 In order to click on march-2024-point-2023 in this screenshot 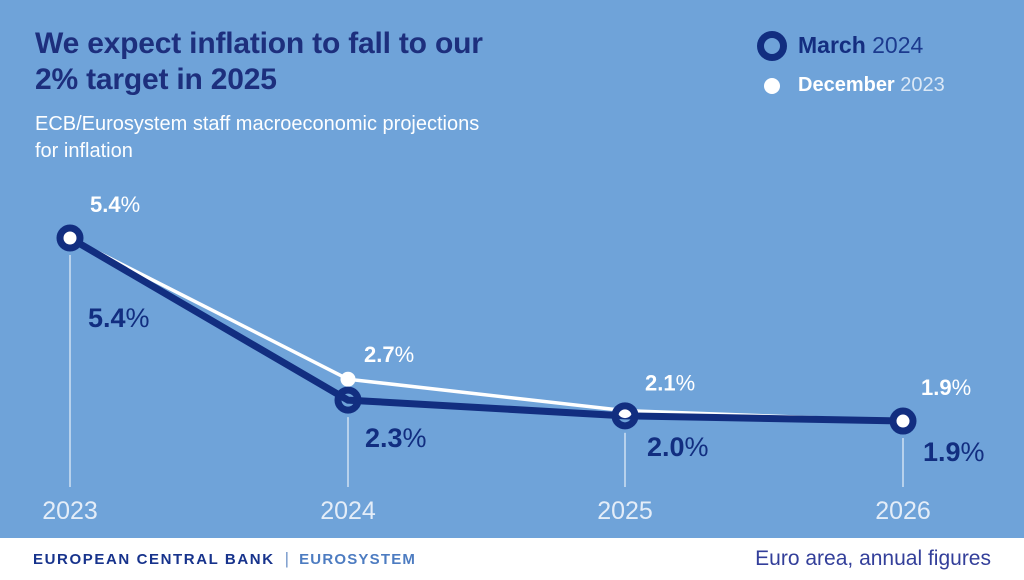, I will do `click(70, 238)`.